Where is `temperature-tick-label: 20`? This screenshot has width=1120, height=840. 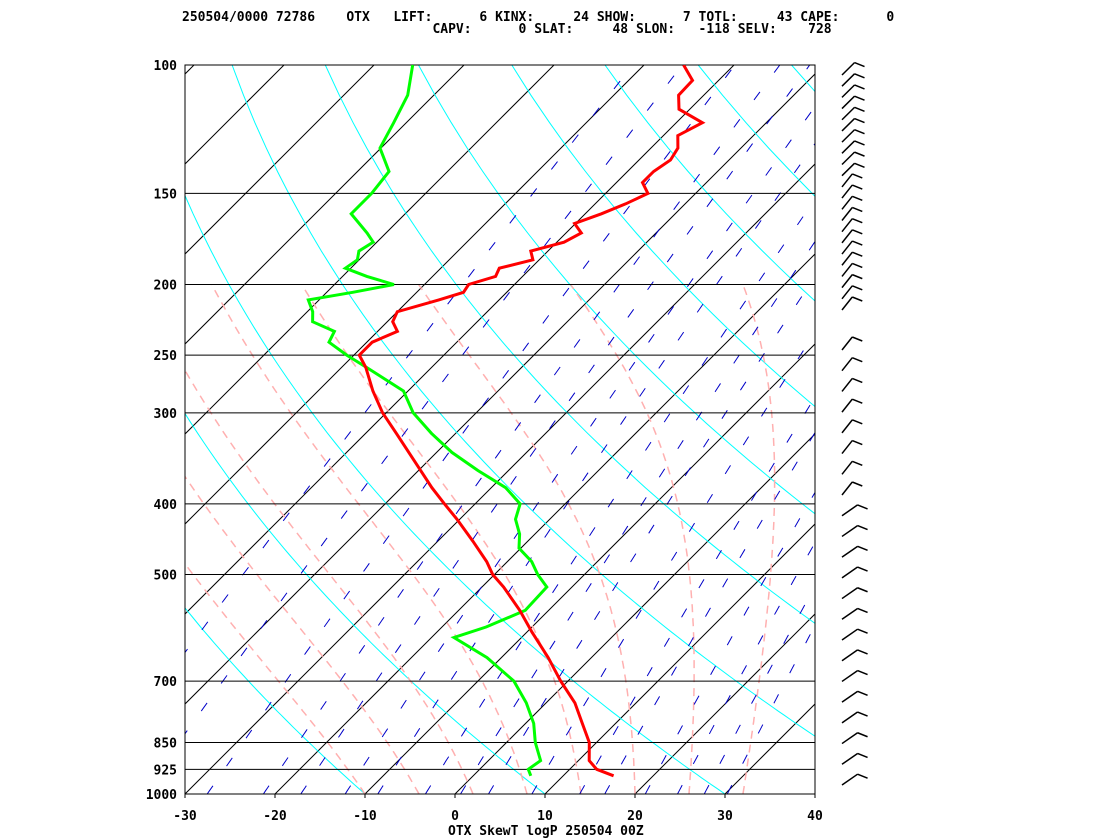 temperature-tick-label: 20 is located at coordinates (635, 816).